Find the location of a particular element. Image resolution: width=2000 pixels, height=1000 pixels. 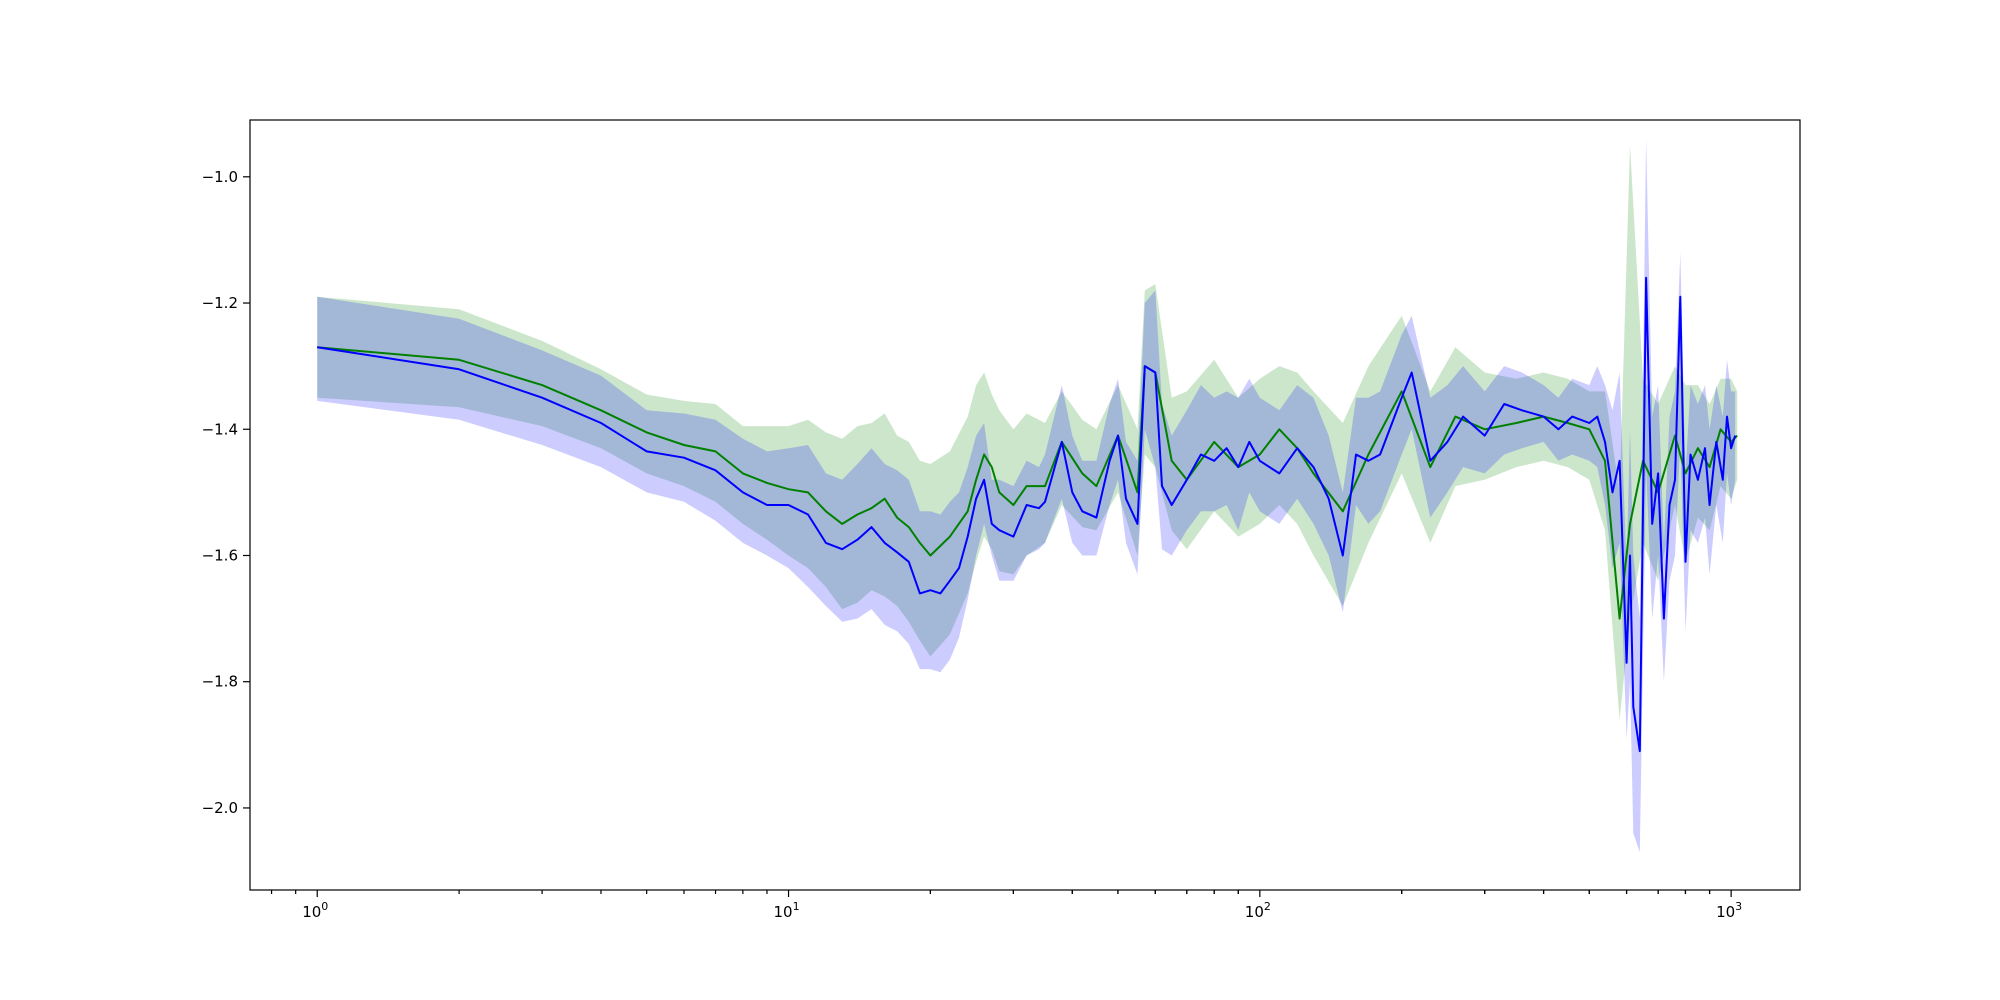

x-axis: 10⁰ 10¹ 10² 10³ is located at coordinates (1006, 905).